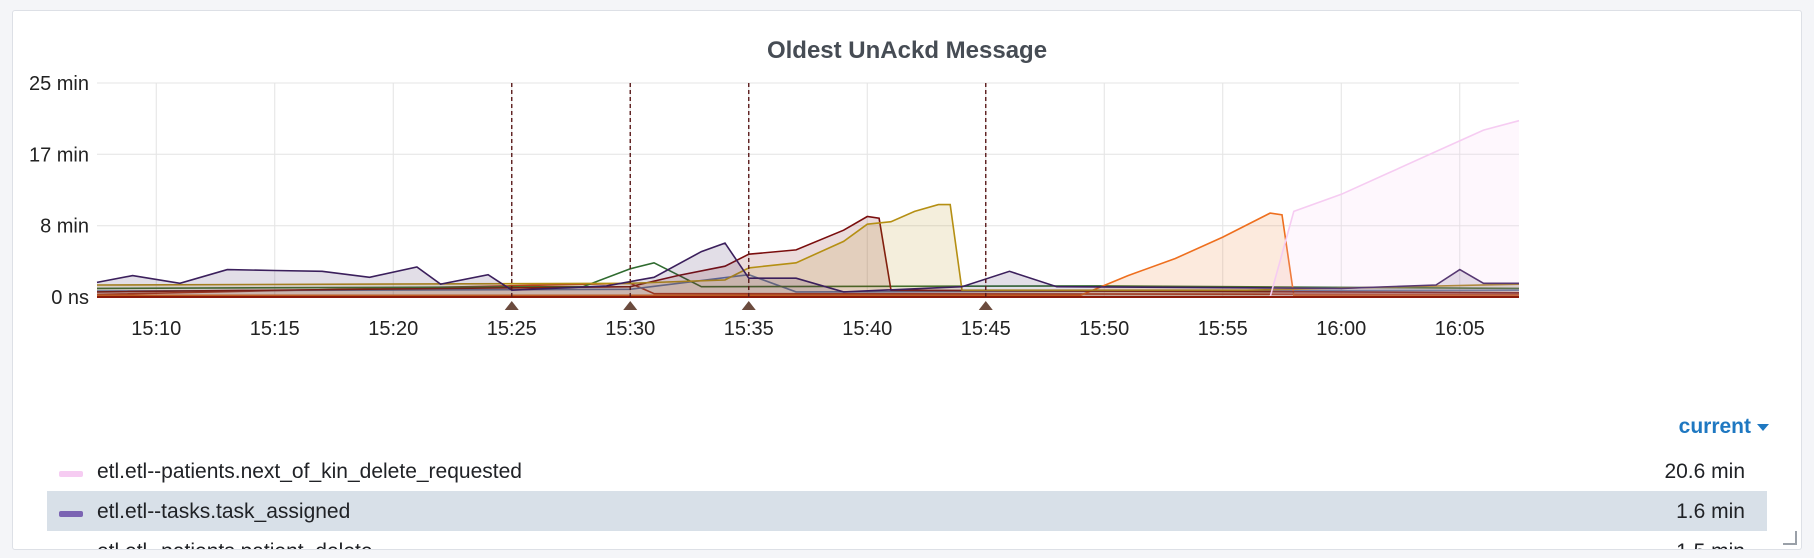 Image resolution: width=1814 pixels, height=558 pixels. What do you see at coordinates (64, 227) in the screenshot?
I see `y-tick-label: 8 min` at bounding box center [64, 227].